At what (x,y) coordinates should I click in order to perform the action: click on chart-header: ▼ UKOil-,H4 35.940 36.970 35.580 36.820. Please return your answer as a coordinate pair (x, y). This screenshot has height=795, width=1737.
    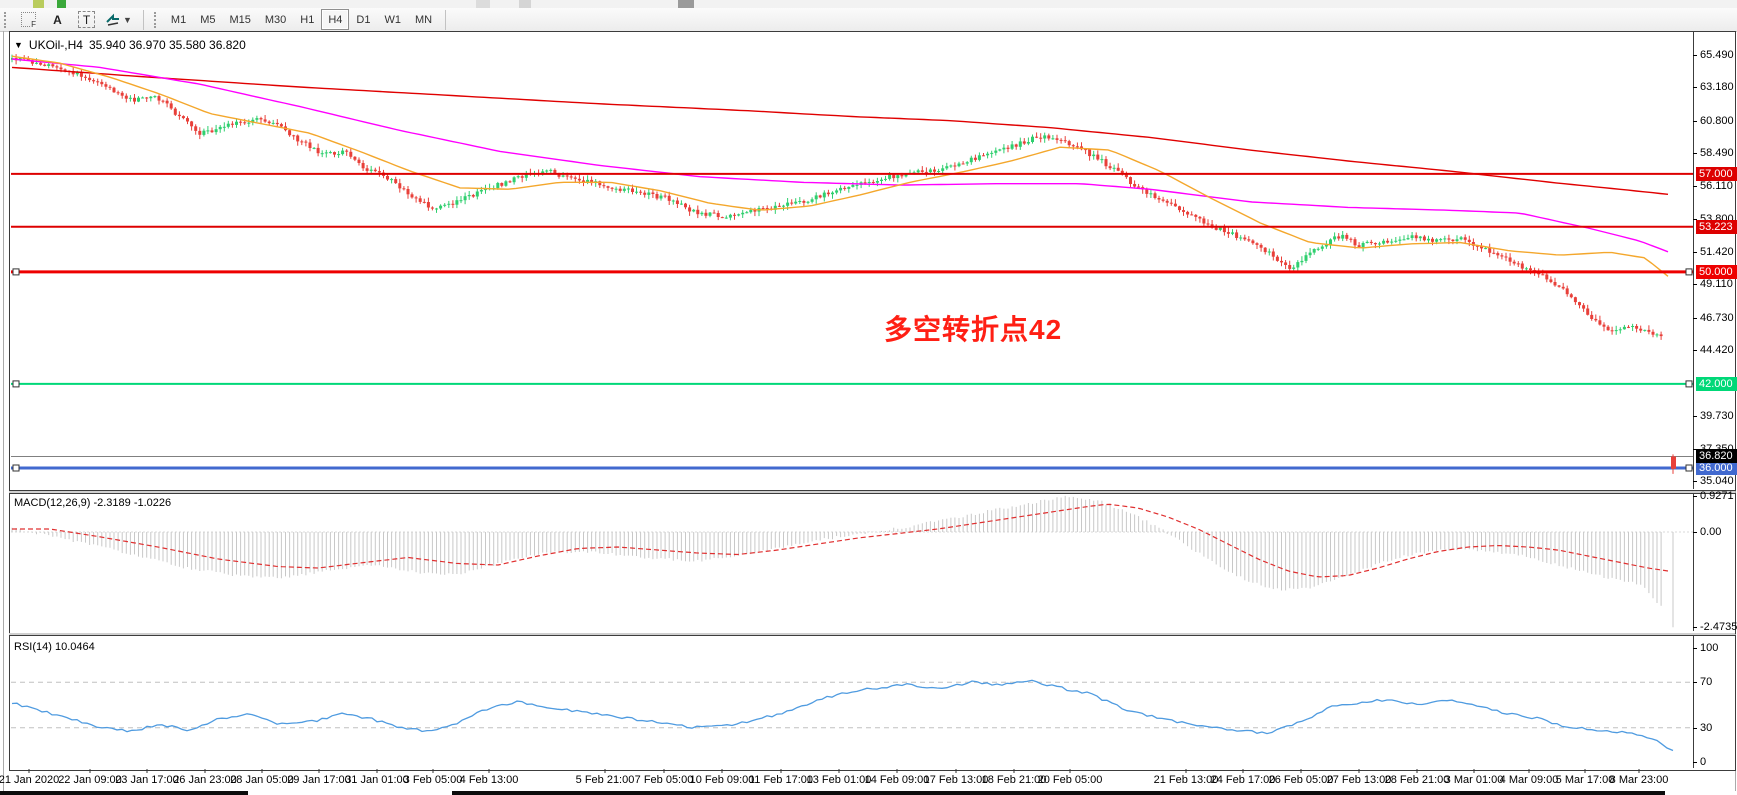
    Looking at the image, I should click on (130, 45).